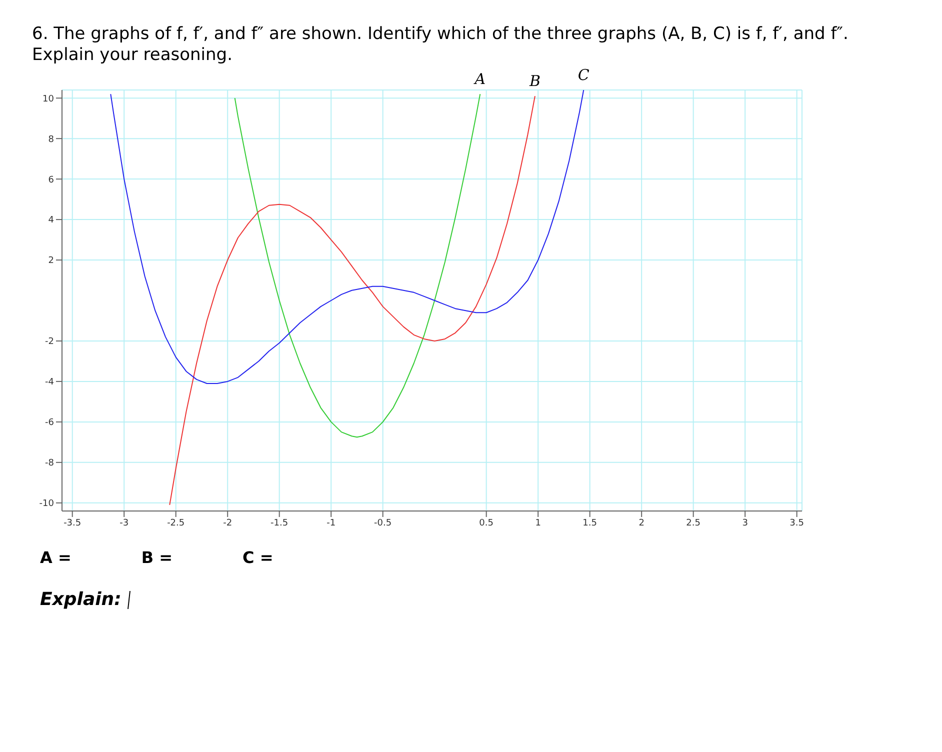 The width and height of the screenshot is (942, 752). What do you see at coordinates (693, 523) in the screenshot?
I see `x-tick-label: 2.5` at bounding box center [693, 523].